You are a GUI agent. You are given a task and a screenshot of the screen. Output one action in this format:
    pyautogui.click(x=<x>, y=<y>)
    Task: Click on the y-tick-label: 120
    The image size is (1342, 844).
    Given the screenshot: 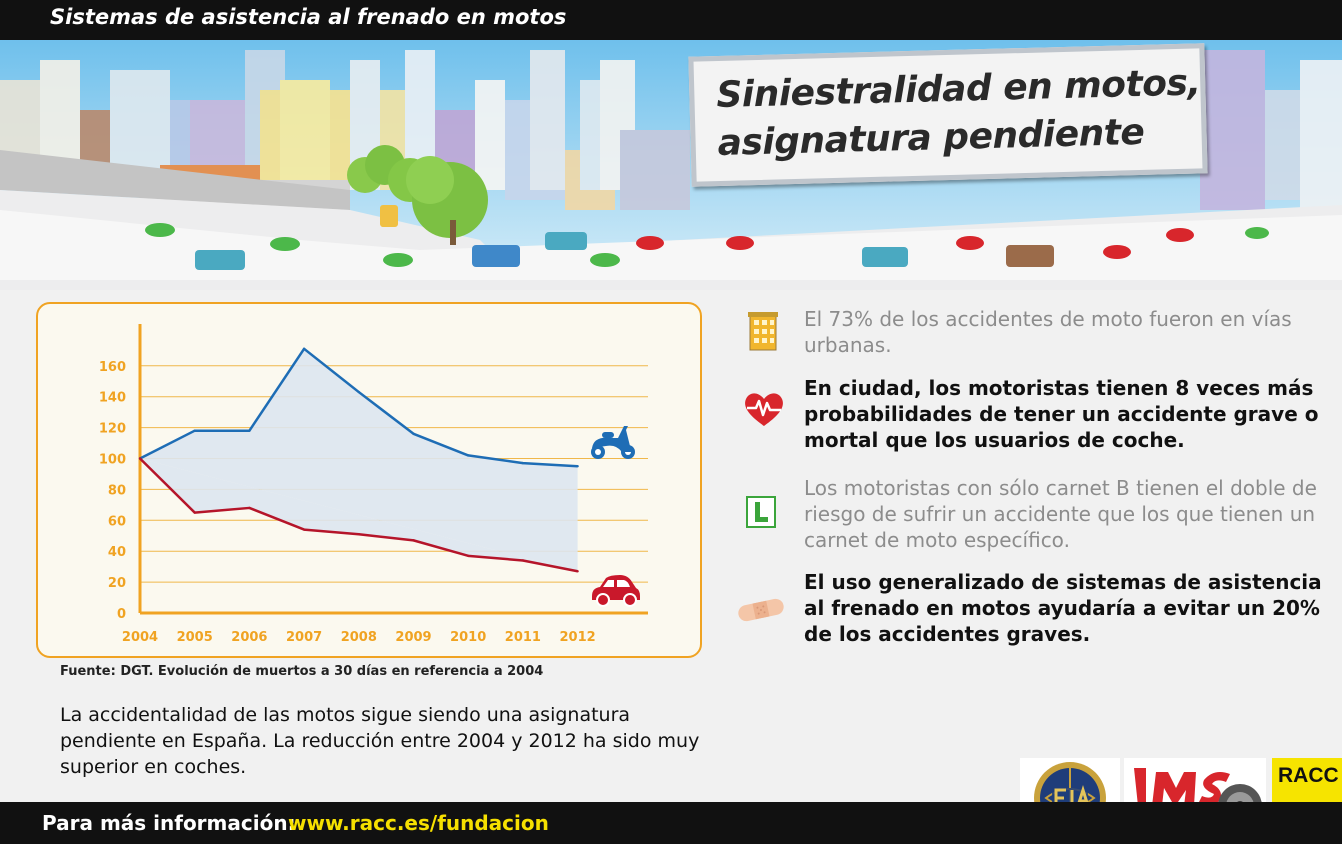 What is the action you would take?
    pyautogui.click(x=112, y=429)
    